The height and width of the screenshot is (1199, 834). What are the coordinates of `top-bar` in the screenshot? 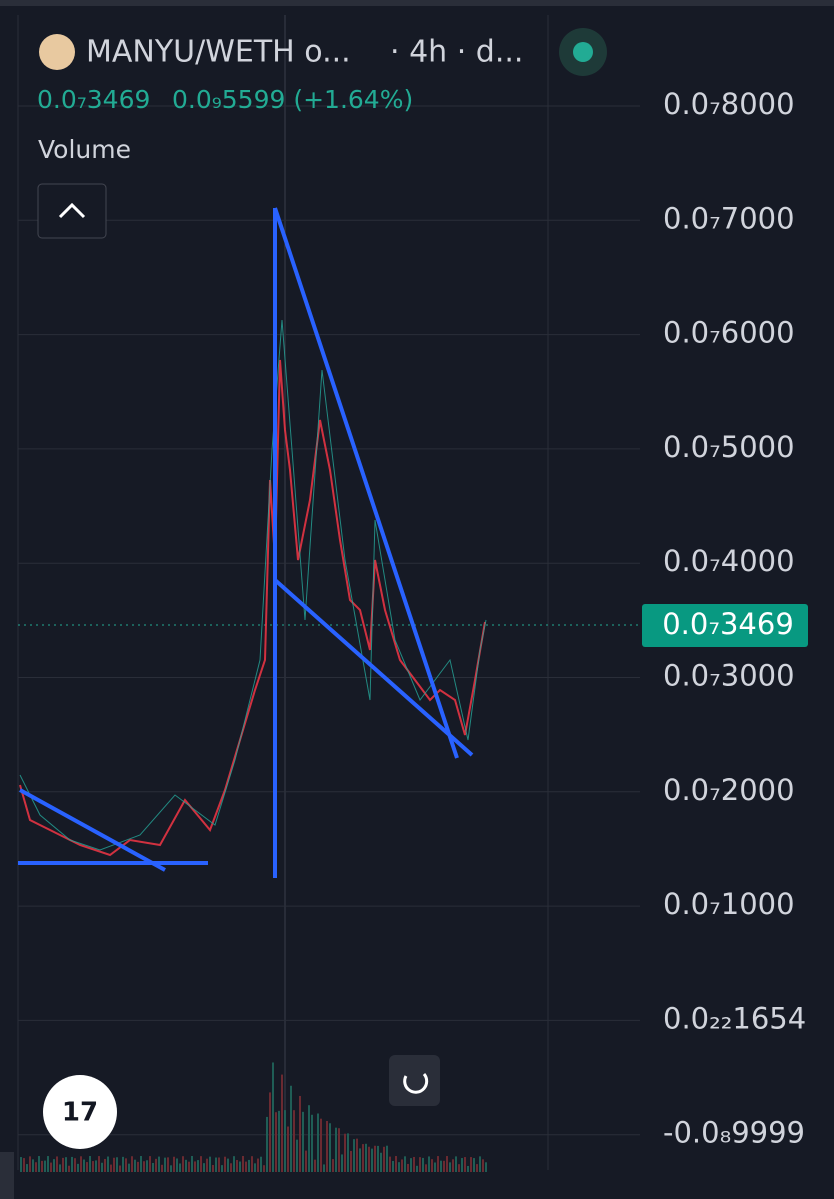 It's located at (417, 3).